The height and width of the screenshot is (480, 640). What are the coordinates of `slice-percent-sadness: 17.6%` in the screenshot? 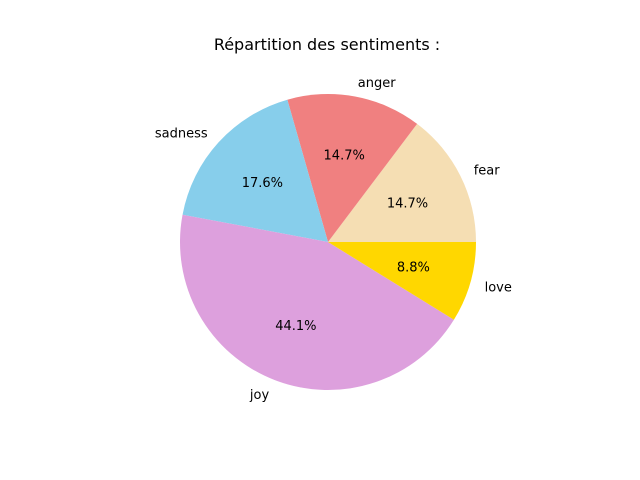 It's located at (262, 183).